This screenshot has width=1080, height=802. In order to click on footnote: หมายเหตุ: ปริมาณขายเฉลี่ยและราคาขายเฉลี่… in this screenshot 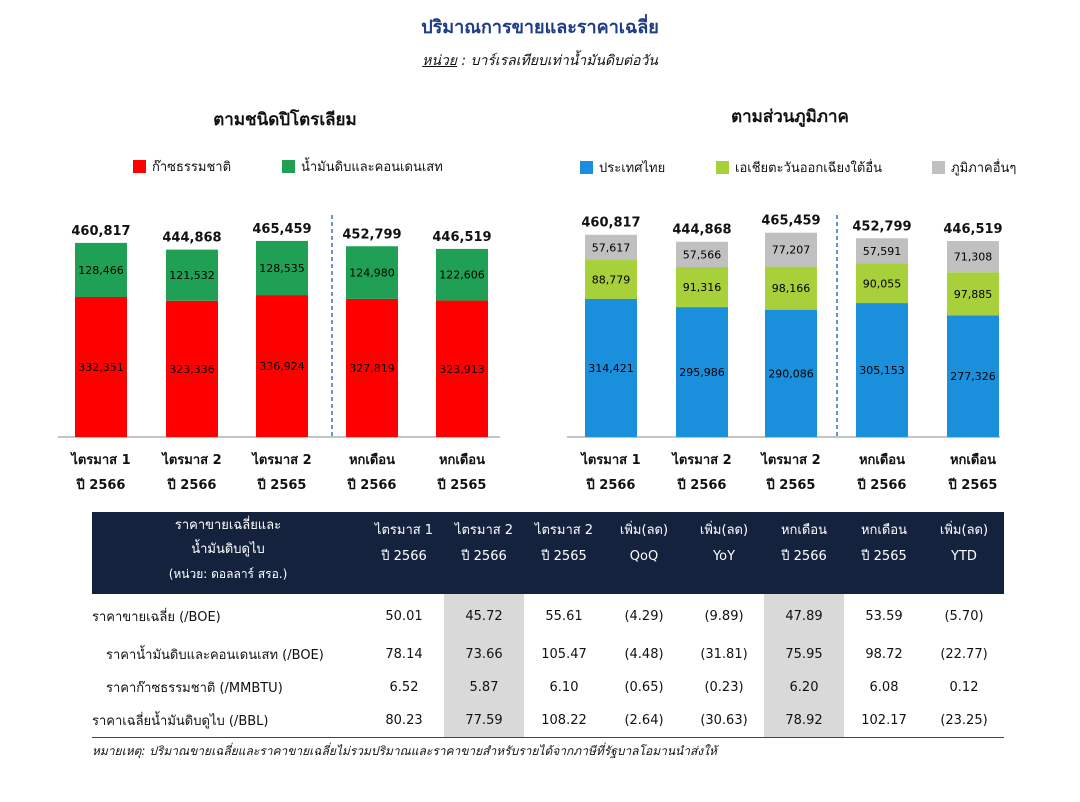, I will do `click(404, 751)`.